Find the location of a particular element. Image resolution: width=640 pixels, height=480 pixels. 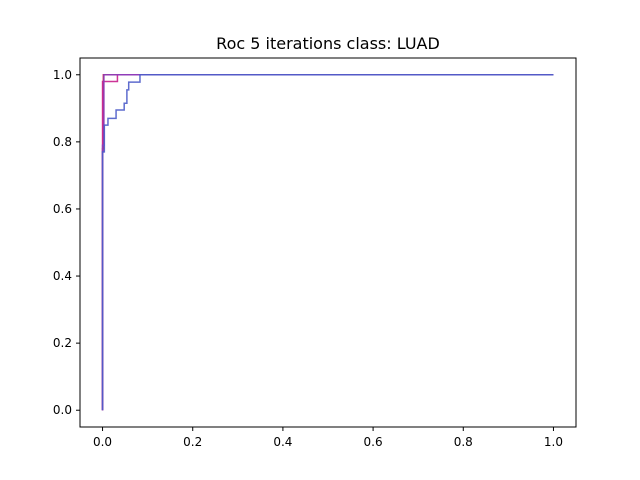

x-tick-label: 0.0 is located at coordinates (102, 442).